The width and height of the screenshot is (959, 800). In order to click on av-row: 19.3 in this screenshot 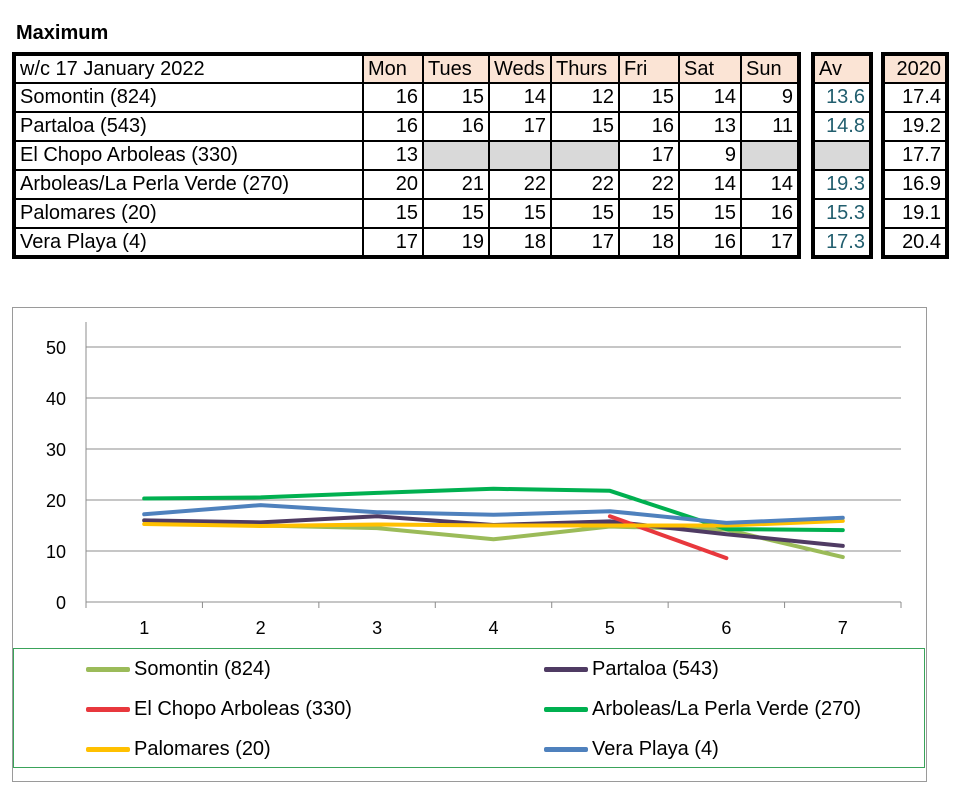, I will do `click(842, 184)`.